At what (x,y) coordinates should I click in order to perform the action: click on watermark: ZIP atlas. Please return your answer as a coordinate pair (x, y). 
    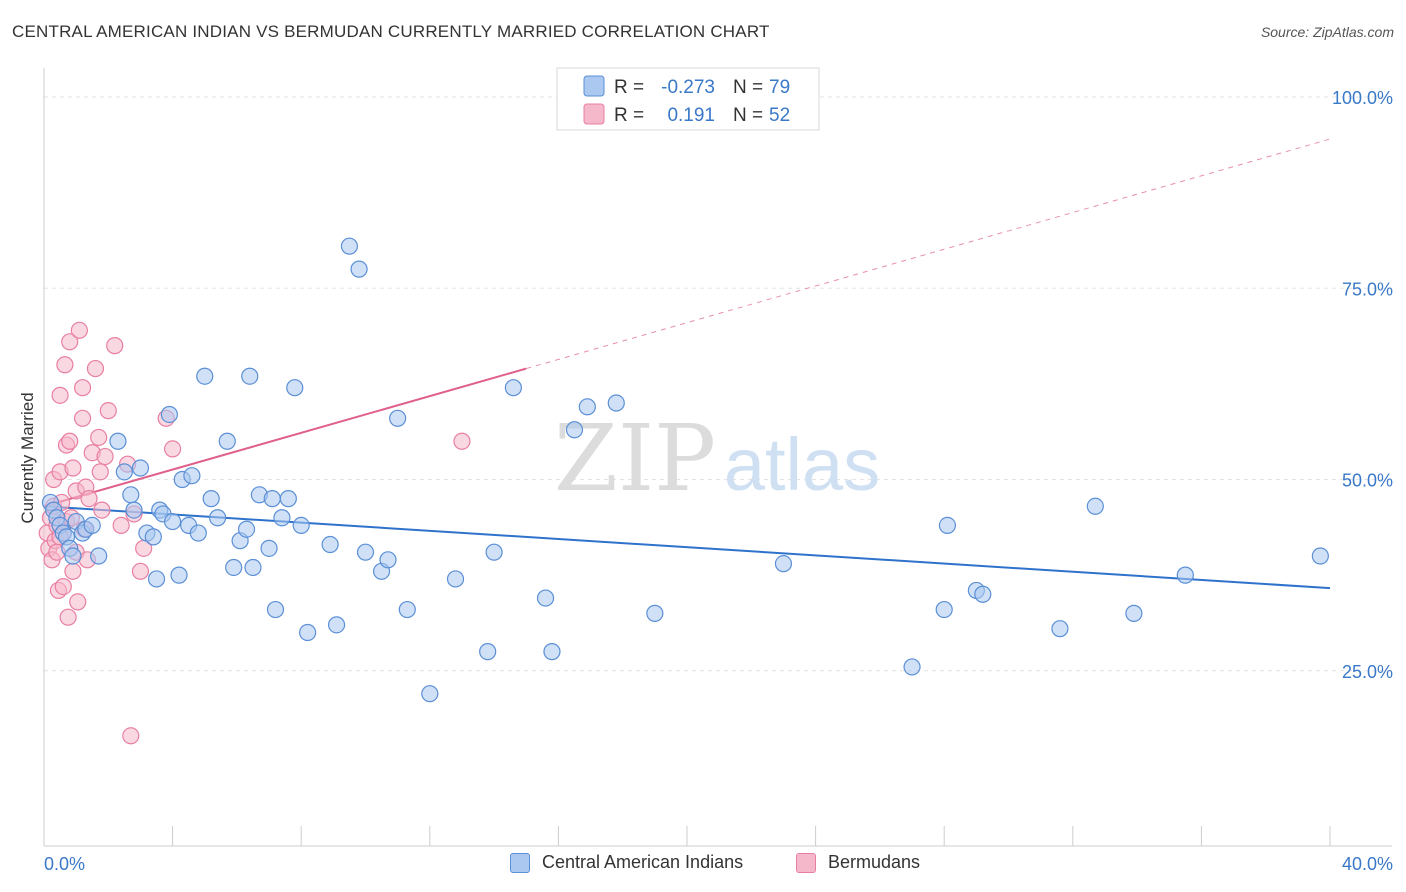
    Looking at the image, I should click on (717, 458).